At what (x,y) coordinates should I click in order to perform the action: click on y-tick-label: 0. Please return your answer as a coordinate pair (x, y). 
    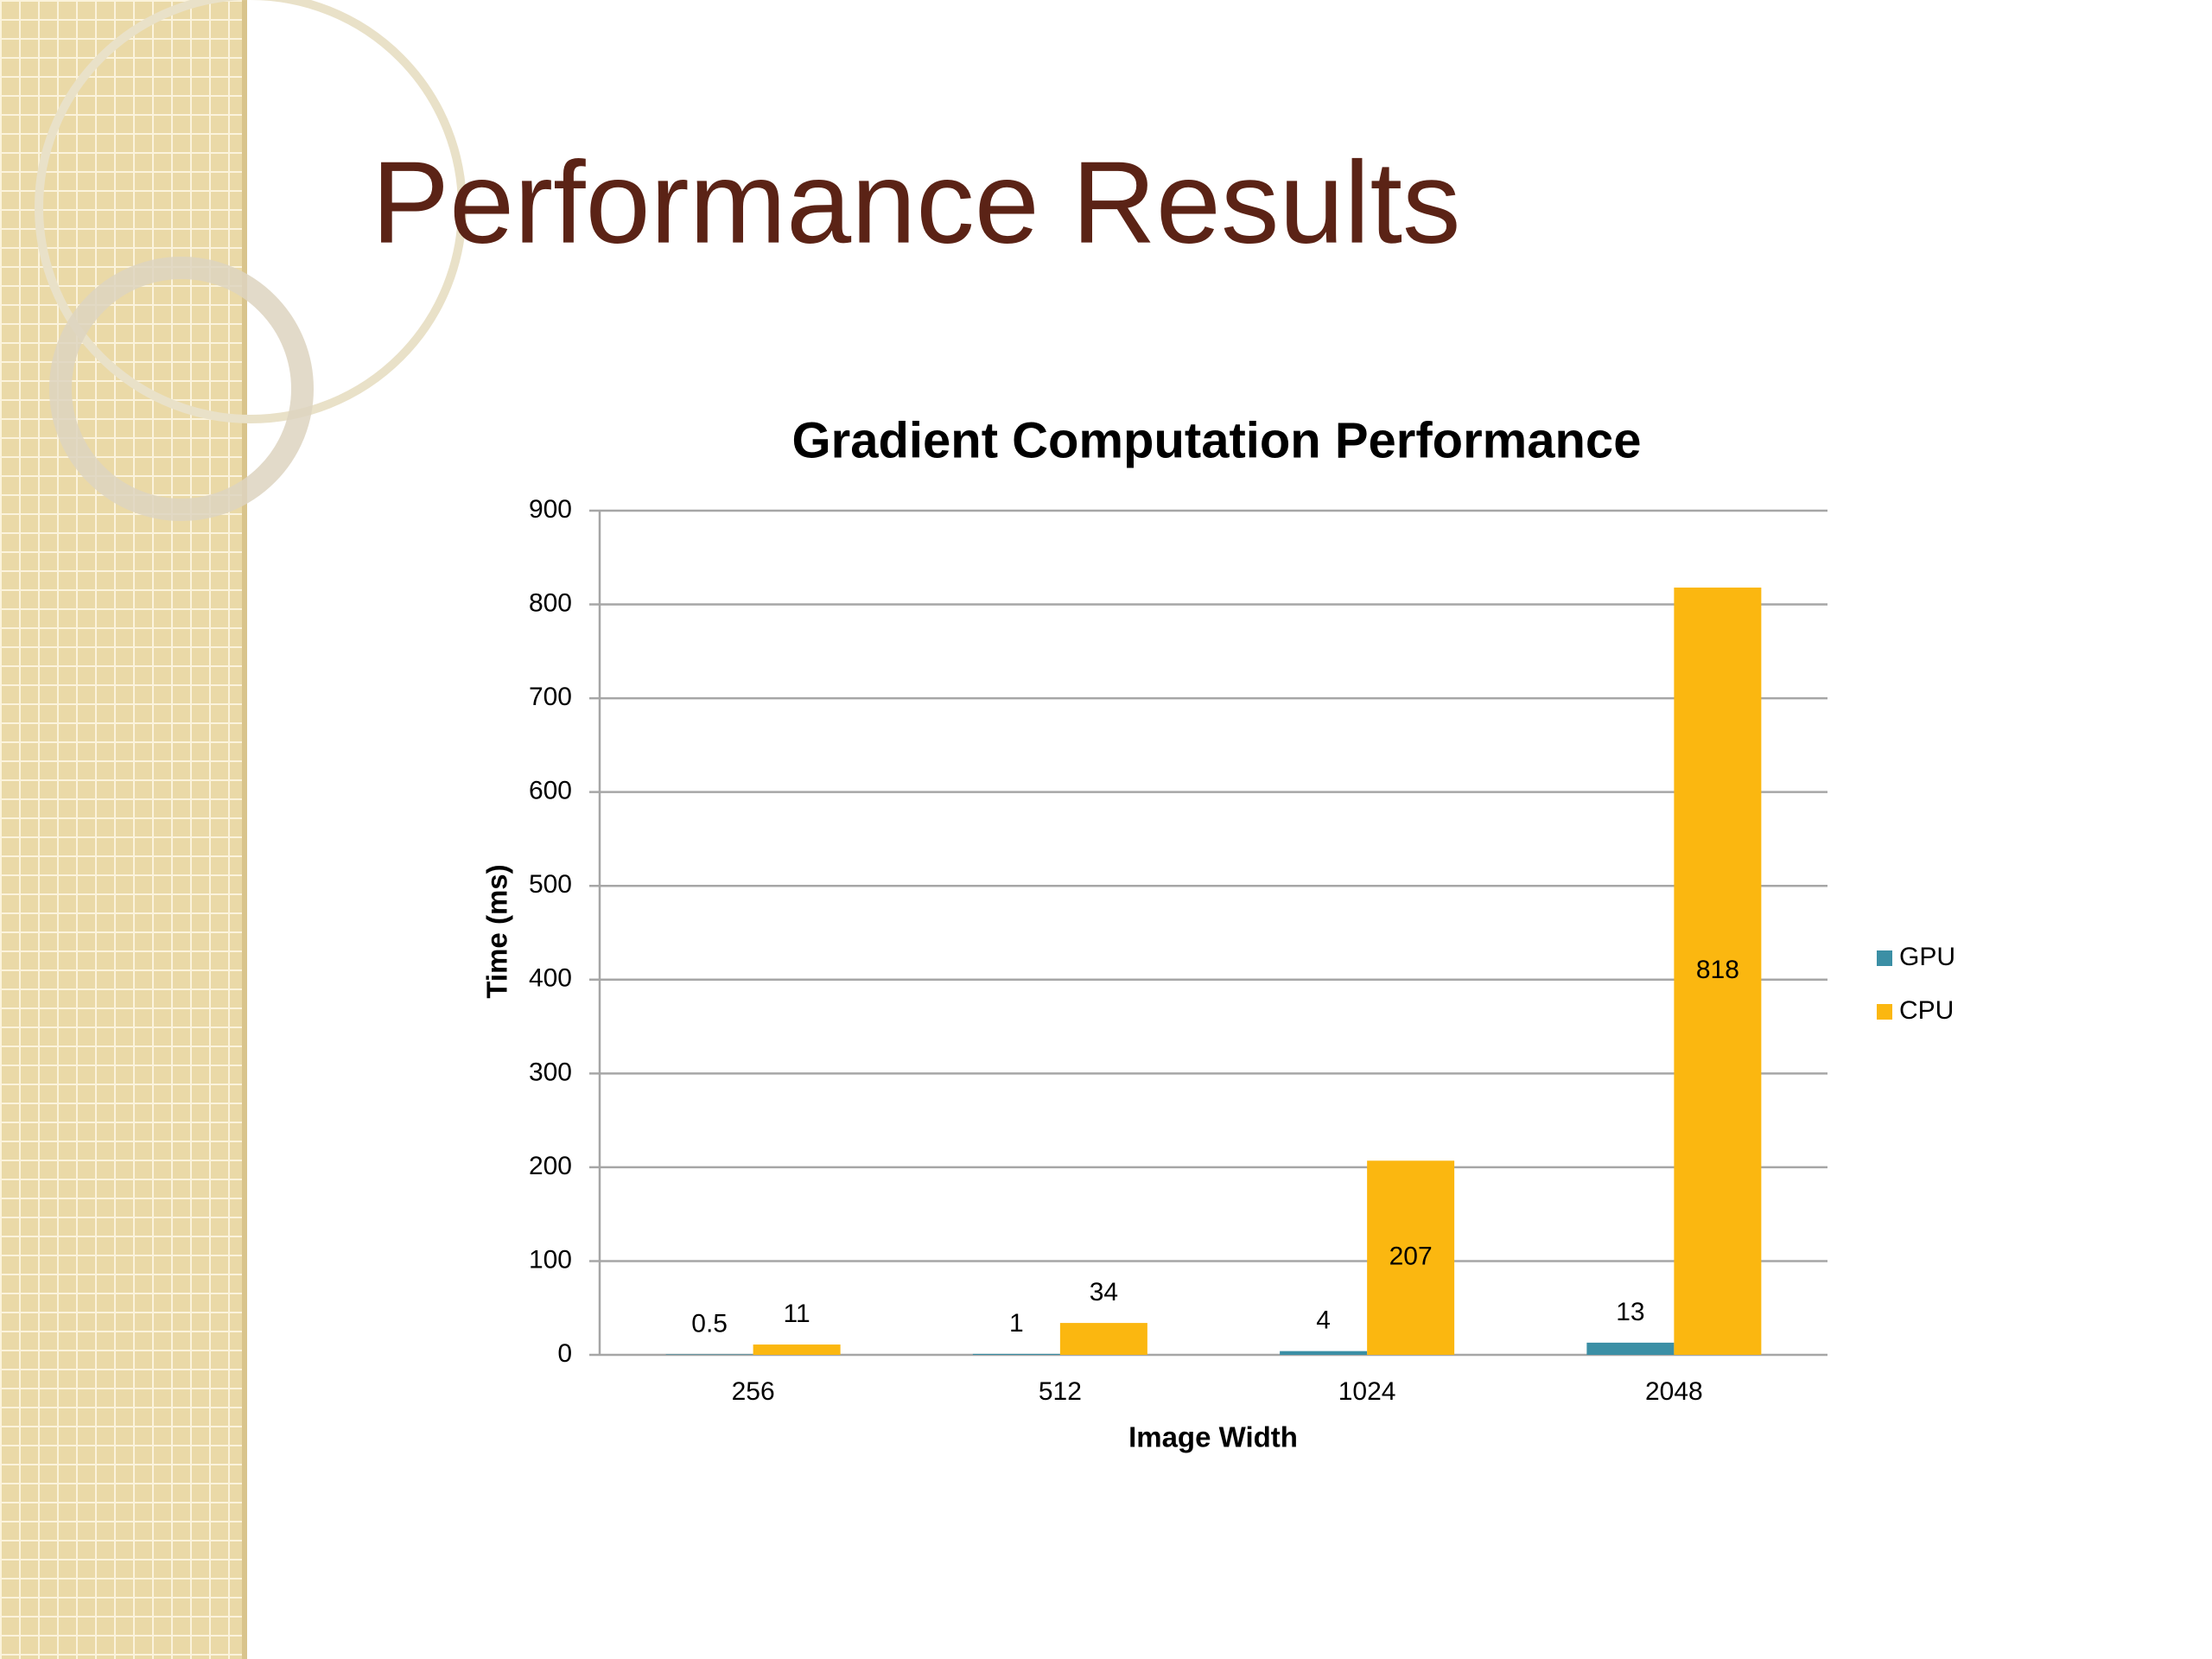
    Looking at the image, I should click on (564, 1353).